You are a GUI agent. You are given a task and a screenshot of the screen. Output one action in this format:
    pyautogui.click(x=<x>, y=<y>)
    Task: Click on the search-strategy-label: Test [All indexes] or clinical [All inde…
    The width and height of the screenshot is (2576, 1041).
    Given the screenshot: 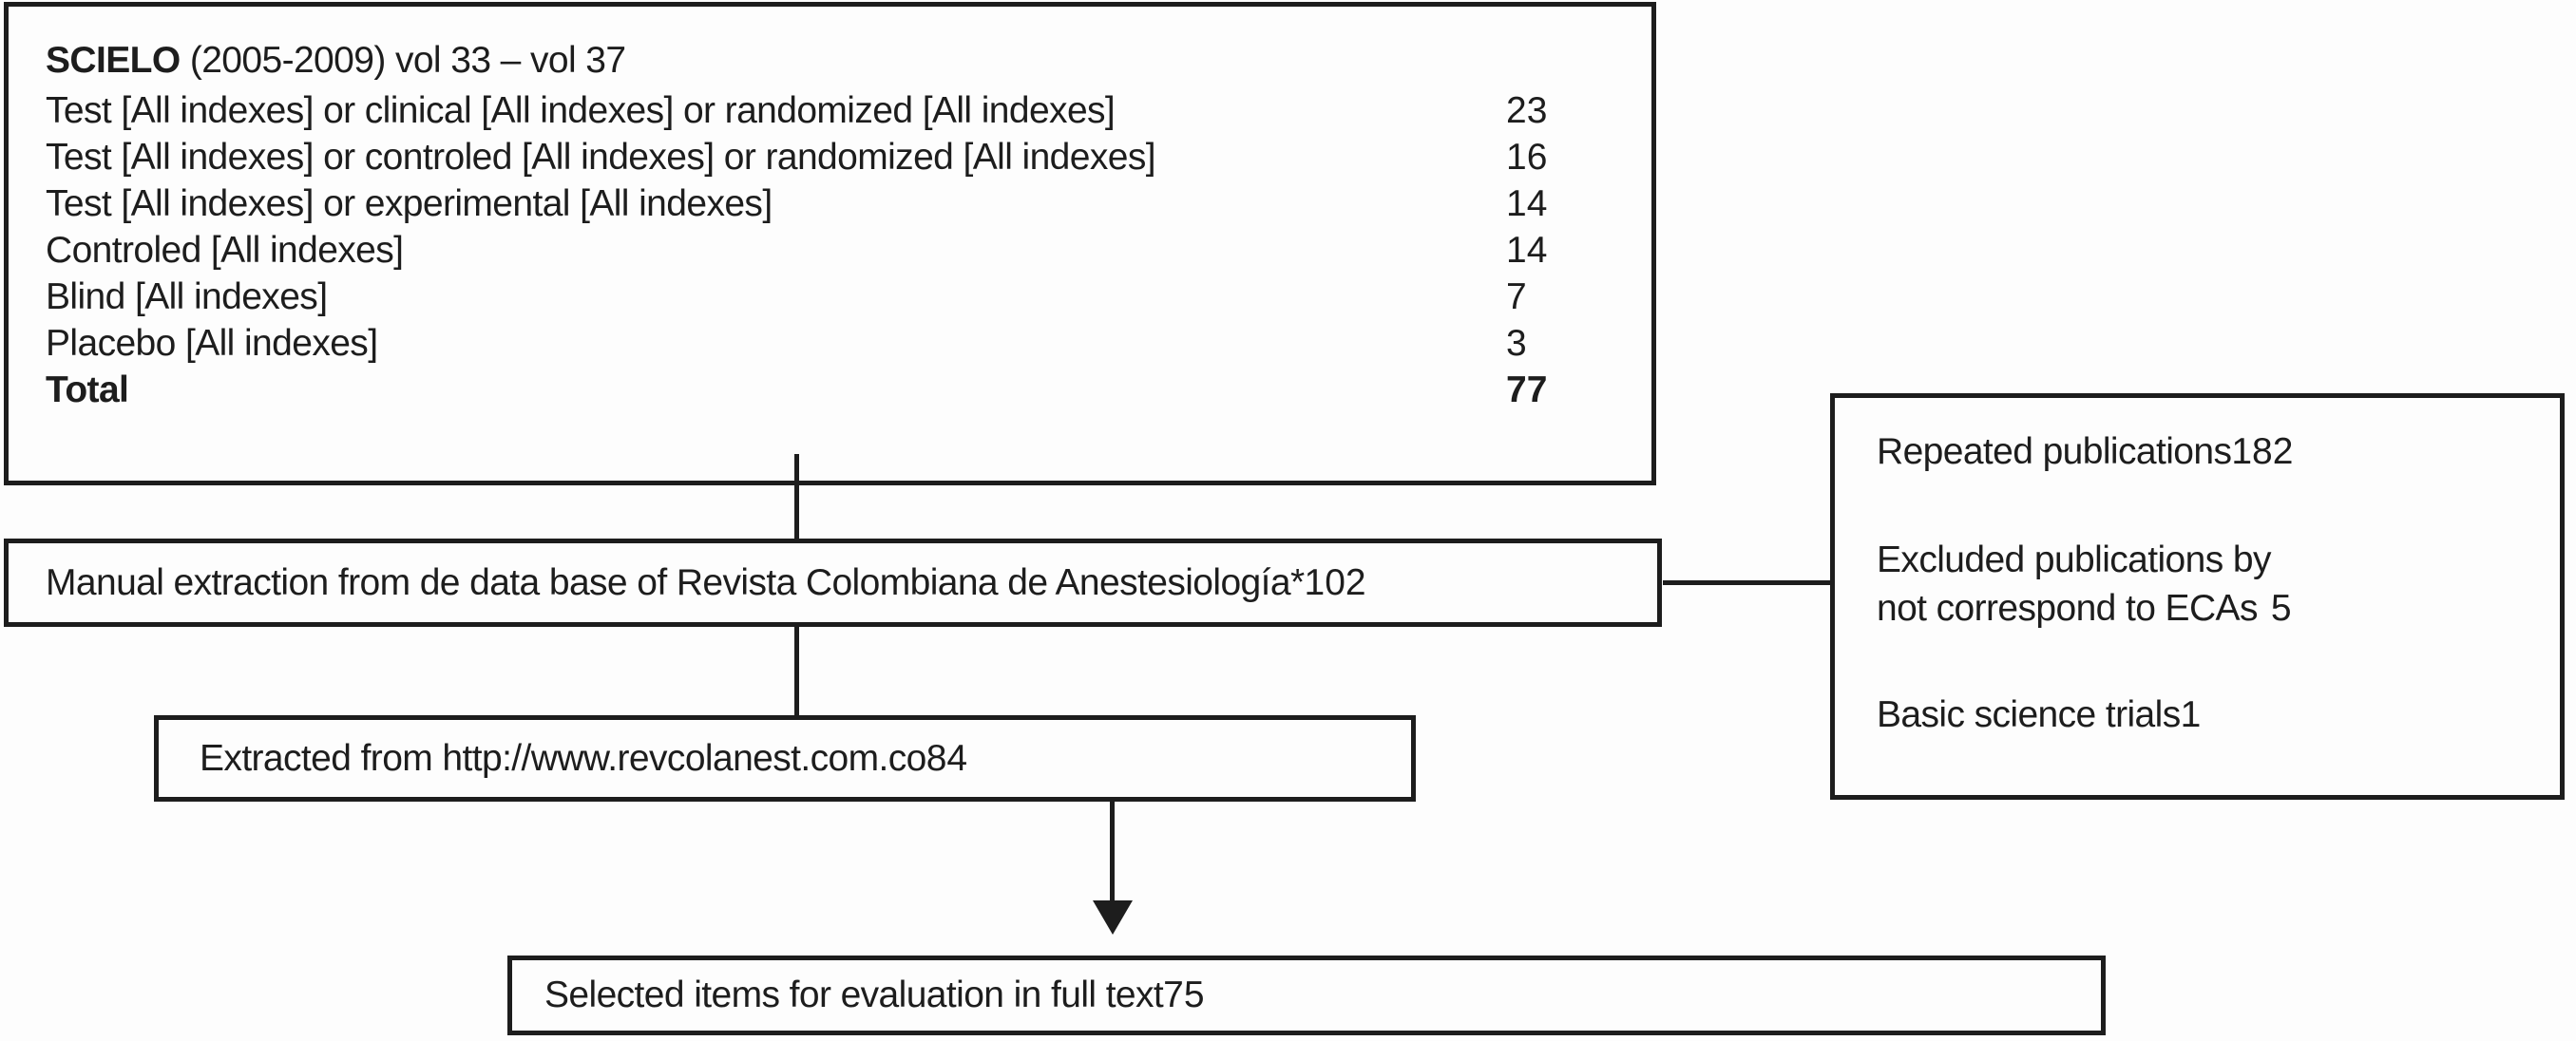 What is the action you would take?
    pyautogui.click(x=581, y=110)
    